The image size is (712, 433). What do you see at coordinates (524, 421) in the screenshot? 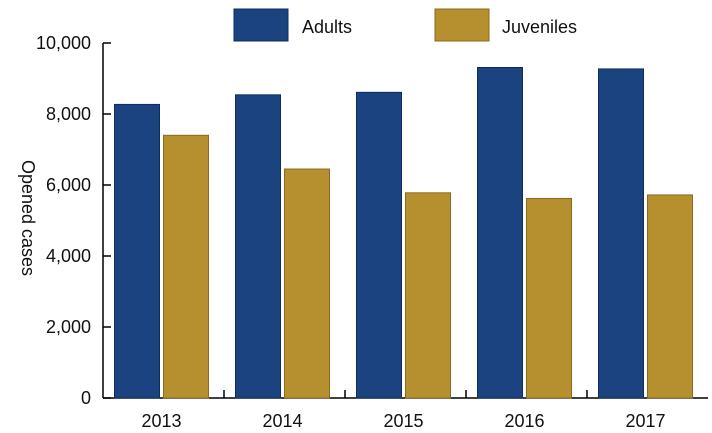
I see `x-tick-label: 2016` at bounding box center [524, 421].